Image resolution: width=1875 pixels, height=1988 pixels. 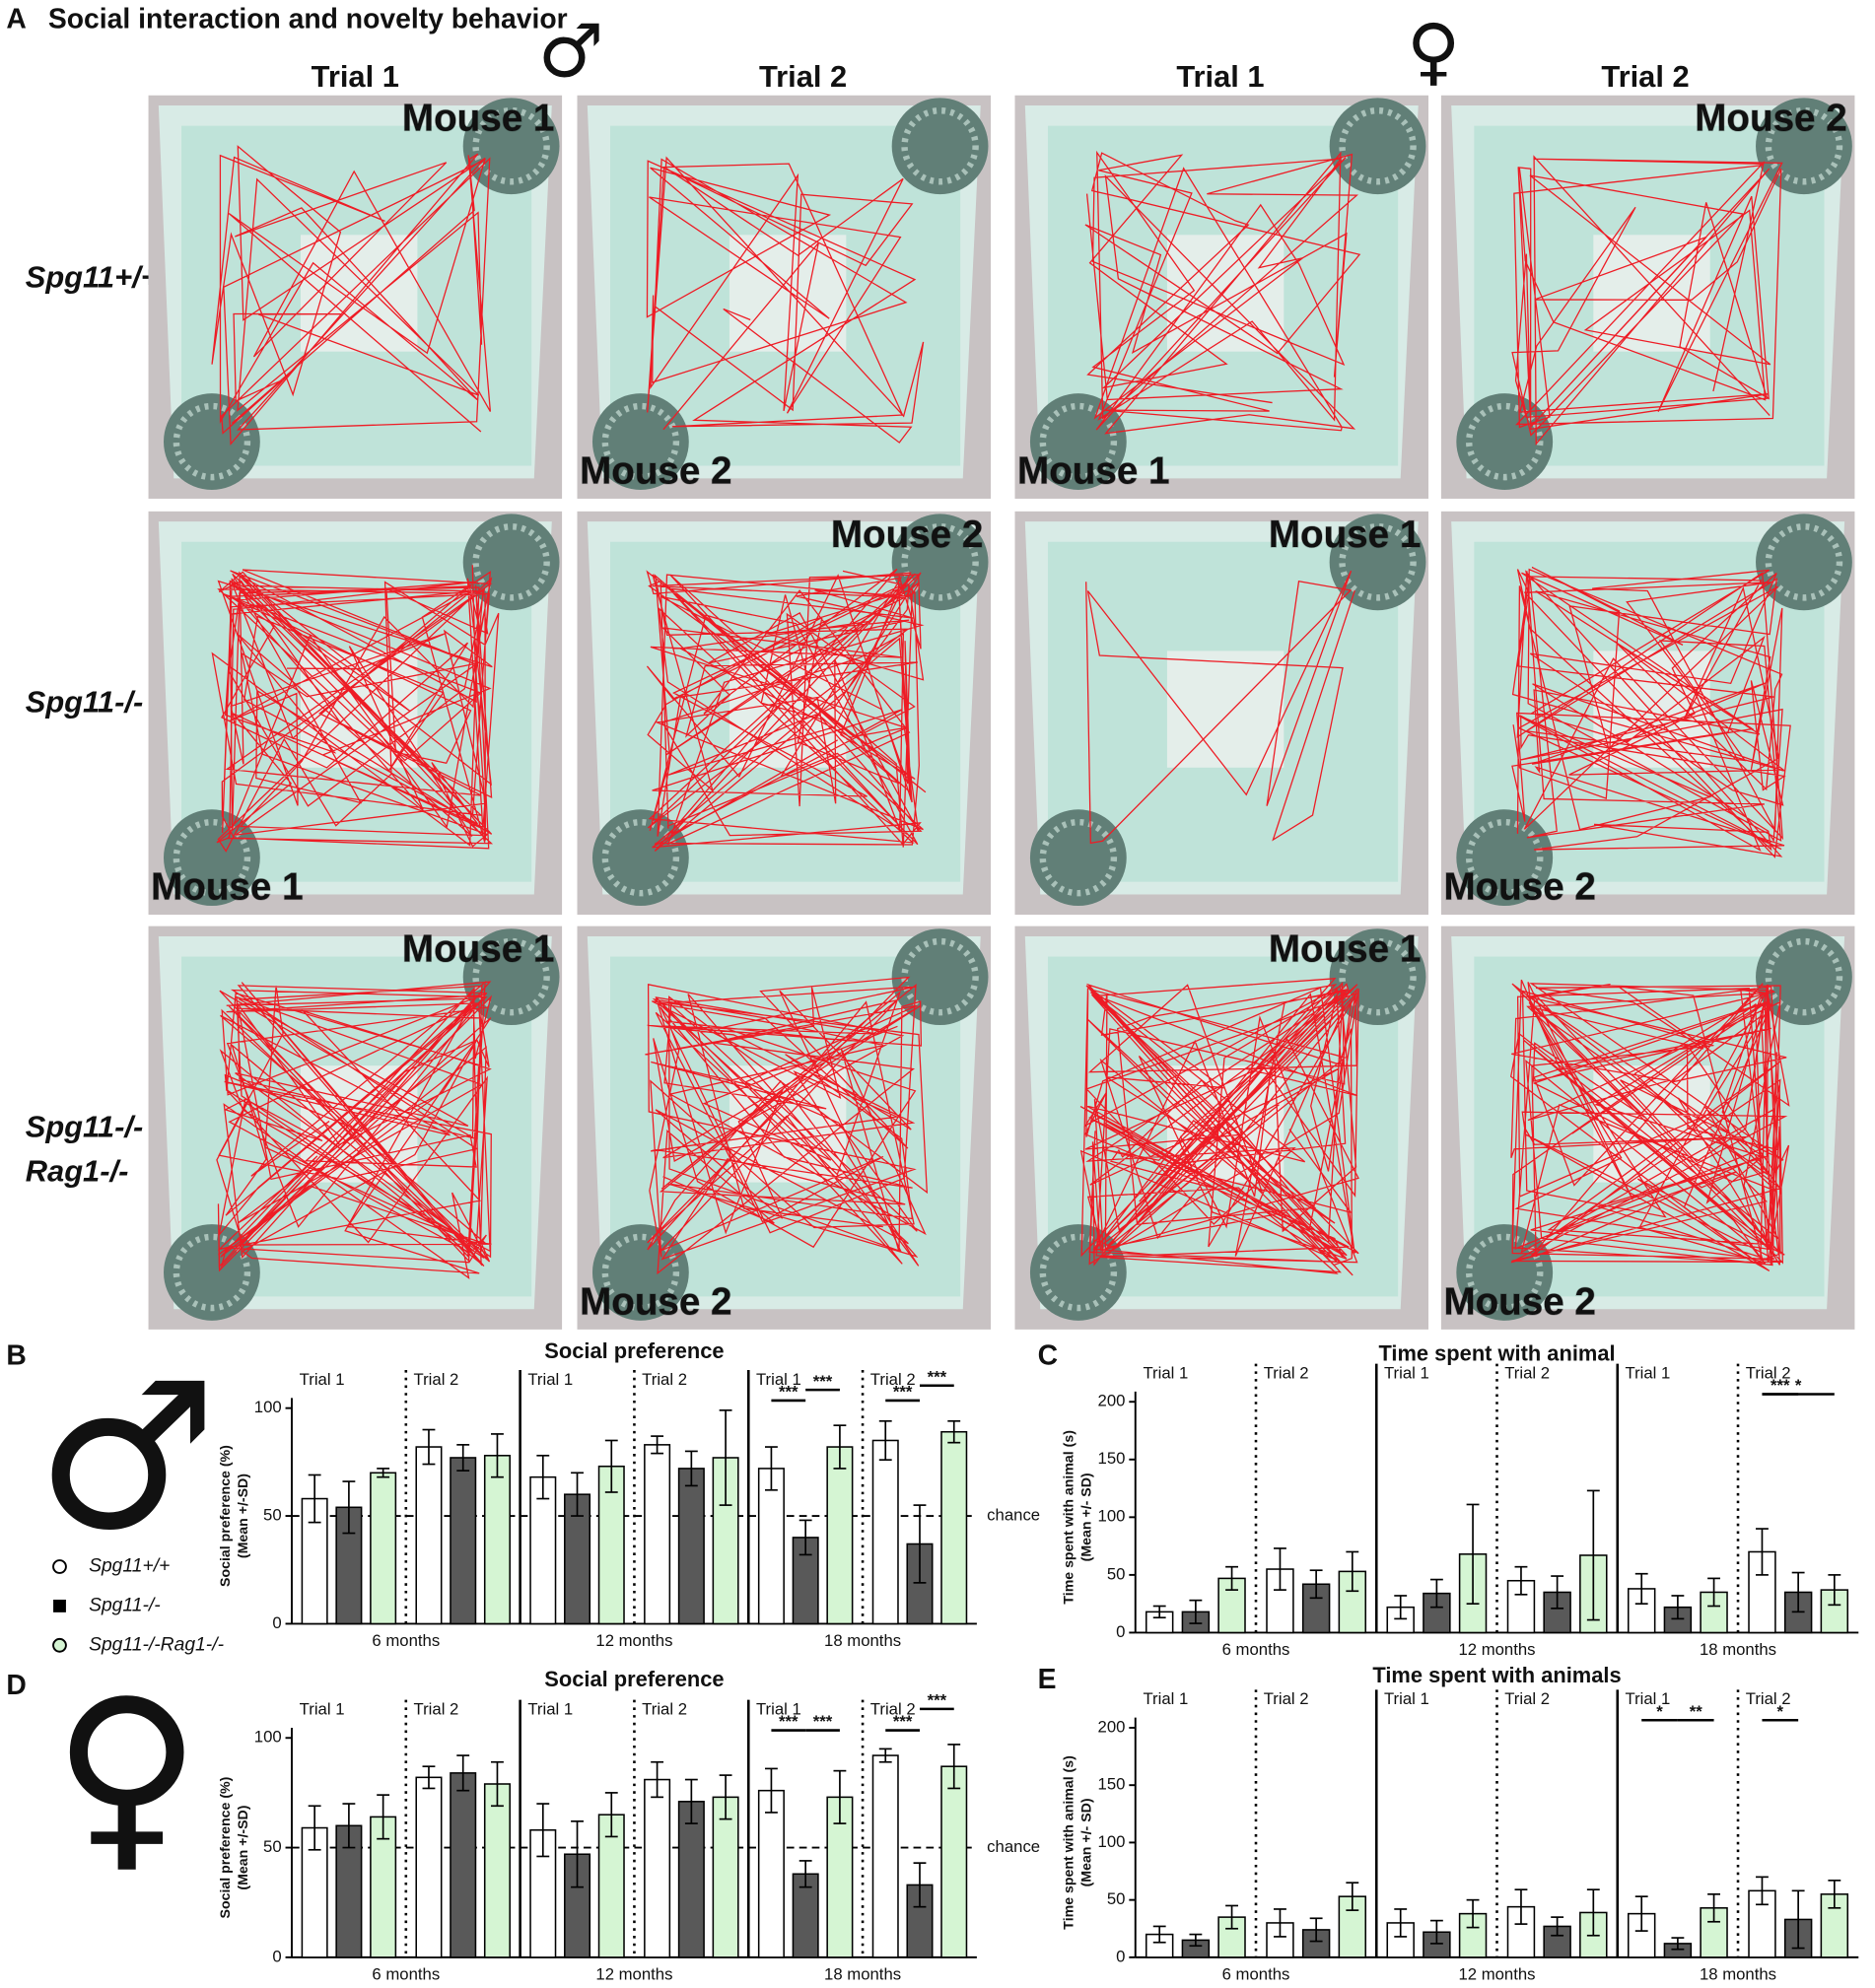 What do you see at coordinates (59, 1605) in the screenshot?
I see `legend-marker` at bounding box center [59, 1605].